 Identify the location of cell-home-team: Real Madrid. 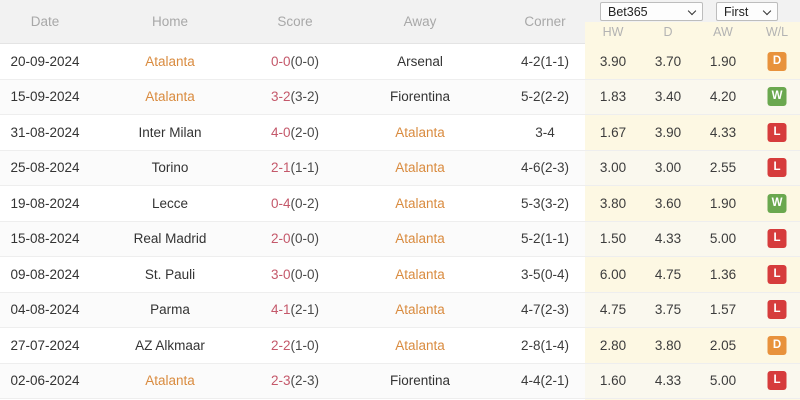
(170, 239).